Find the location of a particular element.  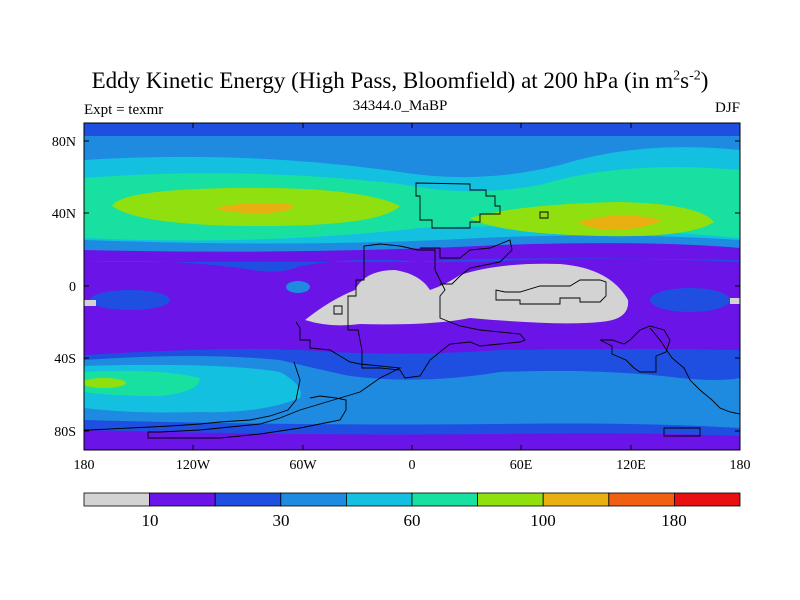

title-sup-1: 2 is located at coordinates (677, 76).